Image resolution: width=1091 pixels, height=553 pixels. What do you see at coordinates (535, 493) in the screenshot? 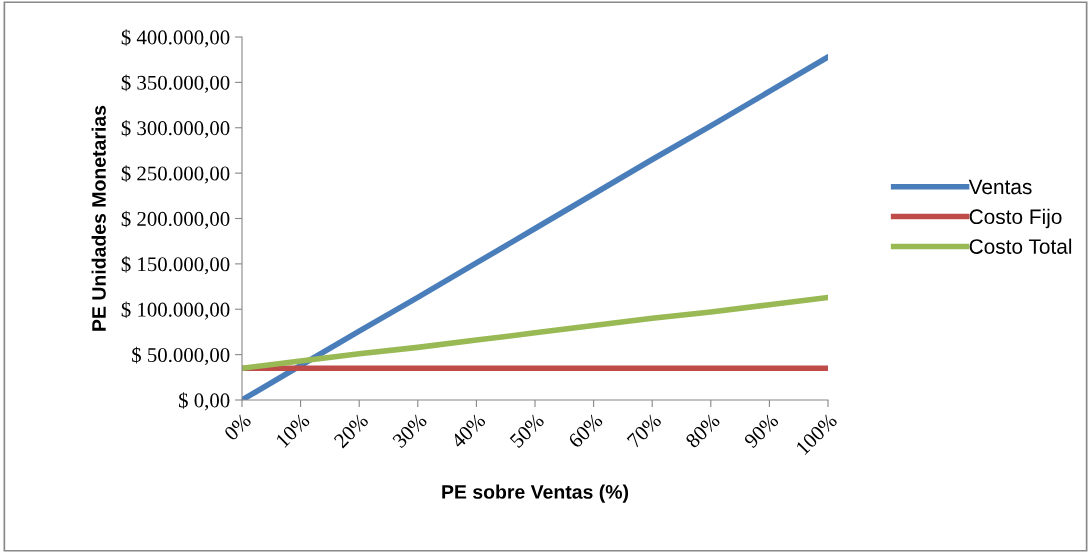
I see `x-axis-title: PE sobre Ventas (%)` at bounding box center [535, 493].